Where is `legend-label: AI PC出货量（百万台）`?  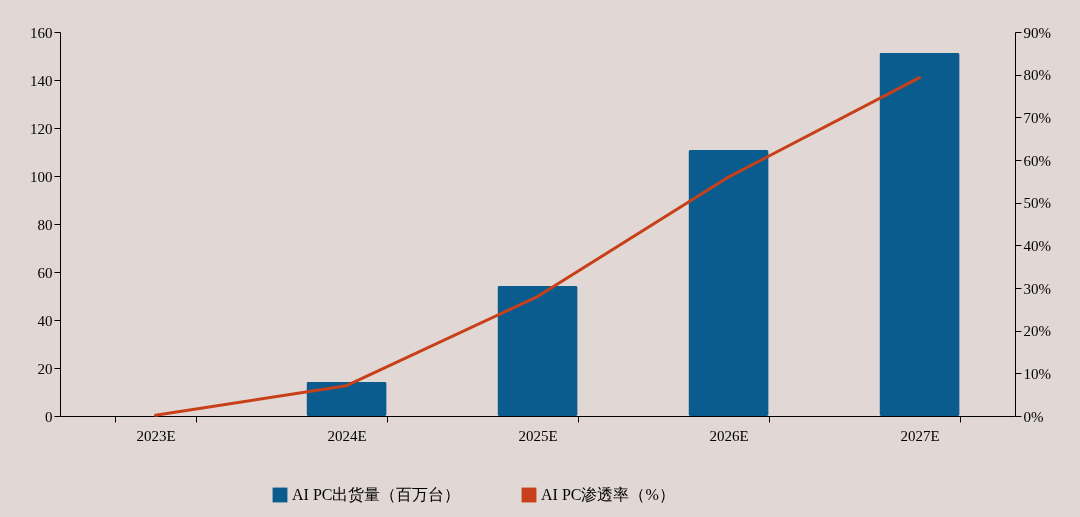 legend-label: AI PC出货量（百万台） is located at coordinates (376, 494).